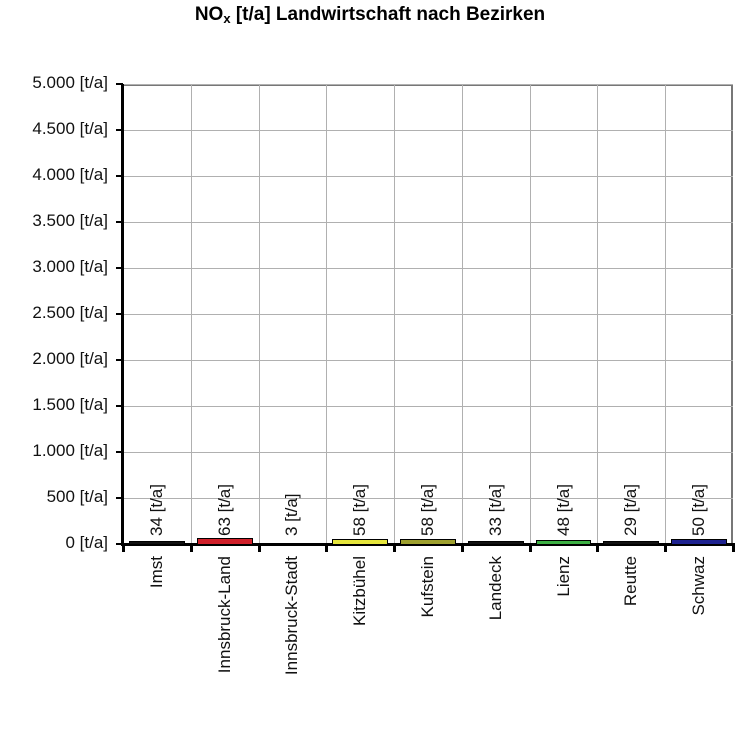 The width and height of the screenshot is (740, 756). Describe the element at coordinates (77, 496) in the screenshot. I see `y-tick-label: 500 [t/a]` at that location.